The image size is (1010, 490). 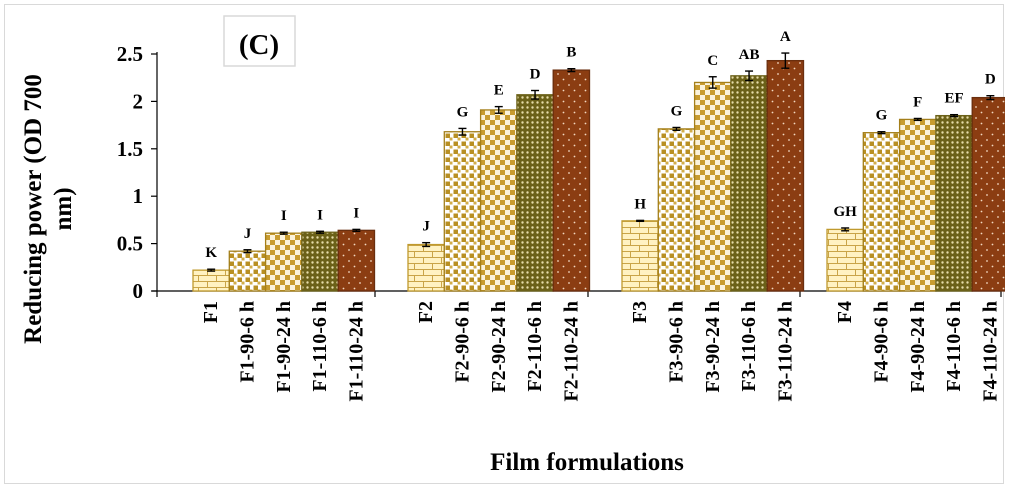 What do you see at coordinates (138, 291) in the screenshot?
I see `y-tick-label: 0` at bounding box center [138, 291].